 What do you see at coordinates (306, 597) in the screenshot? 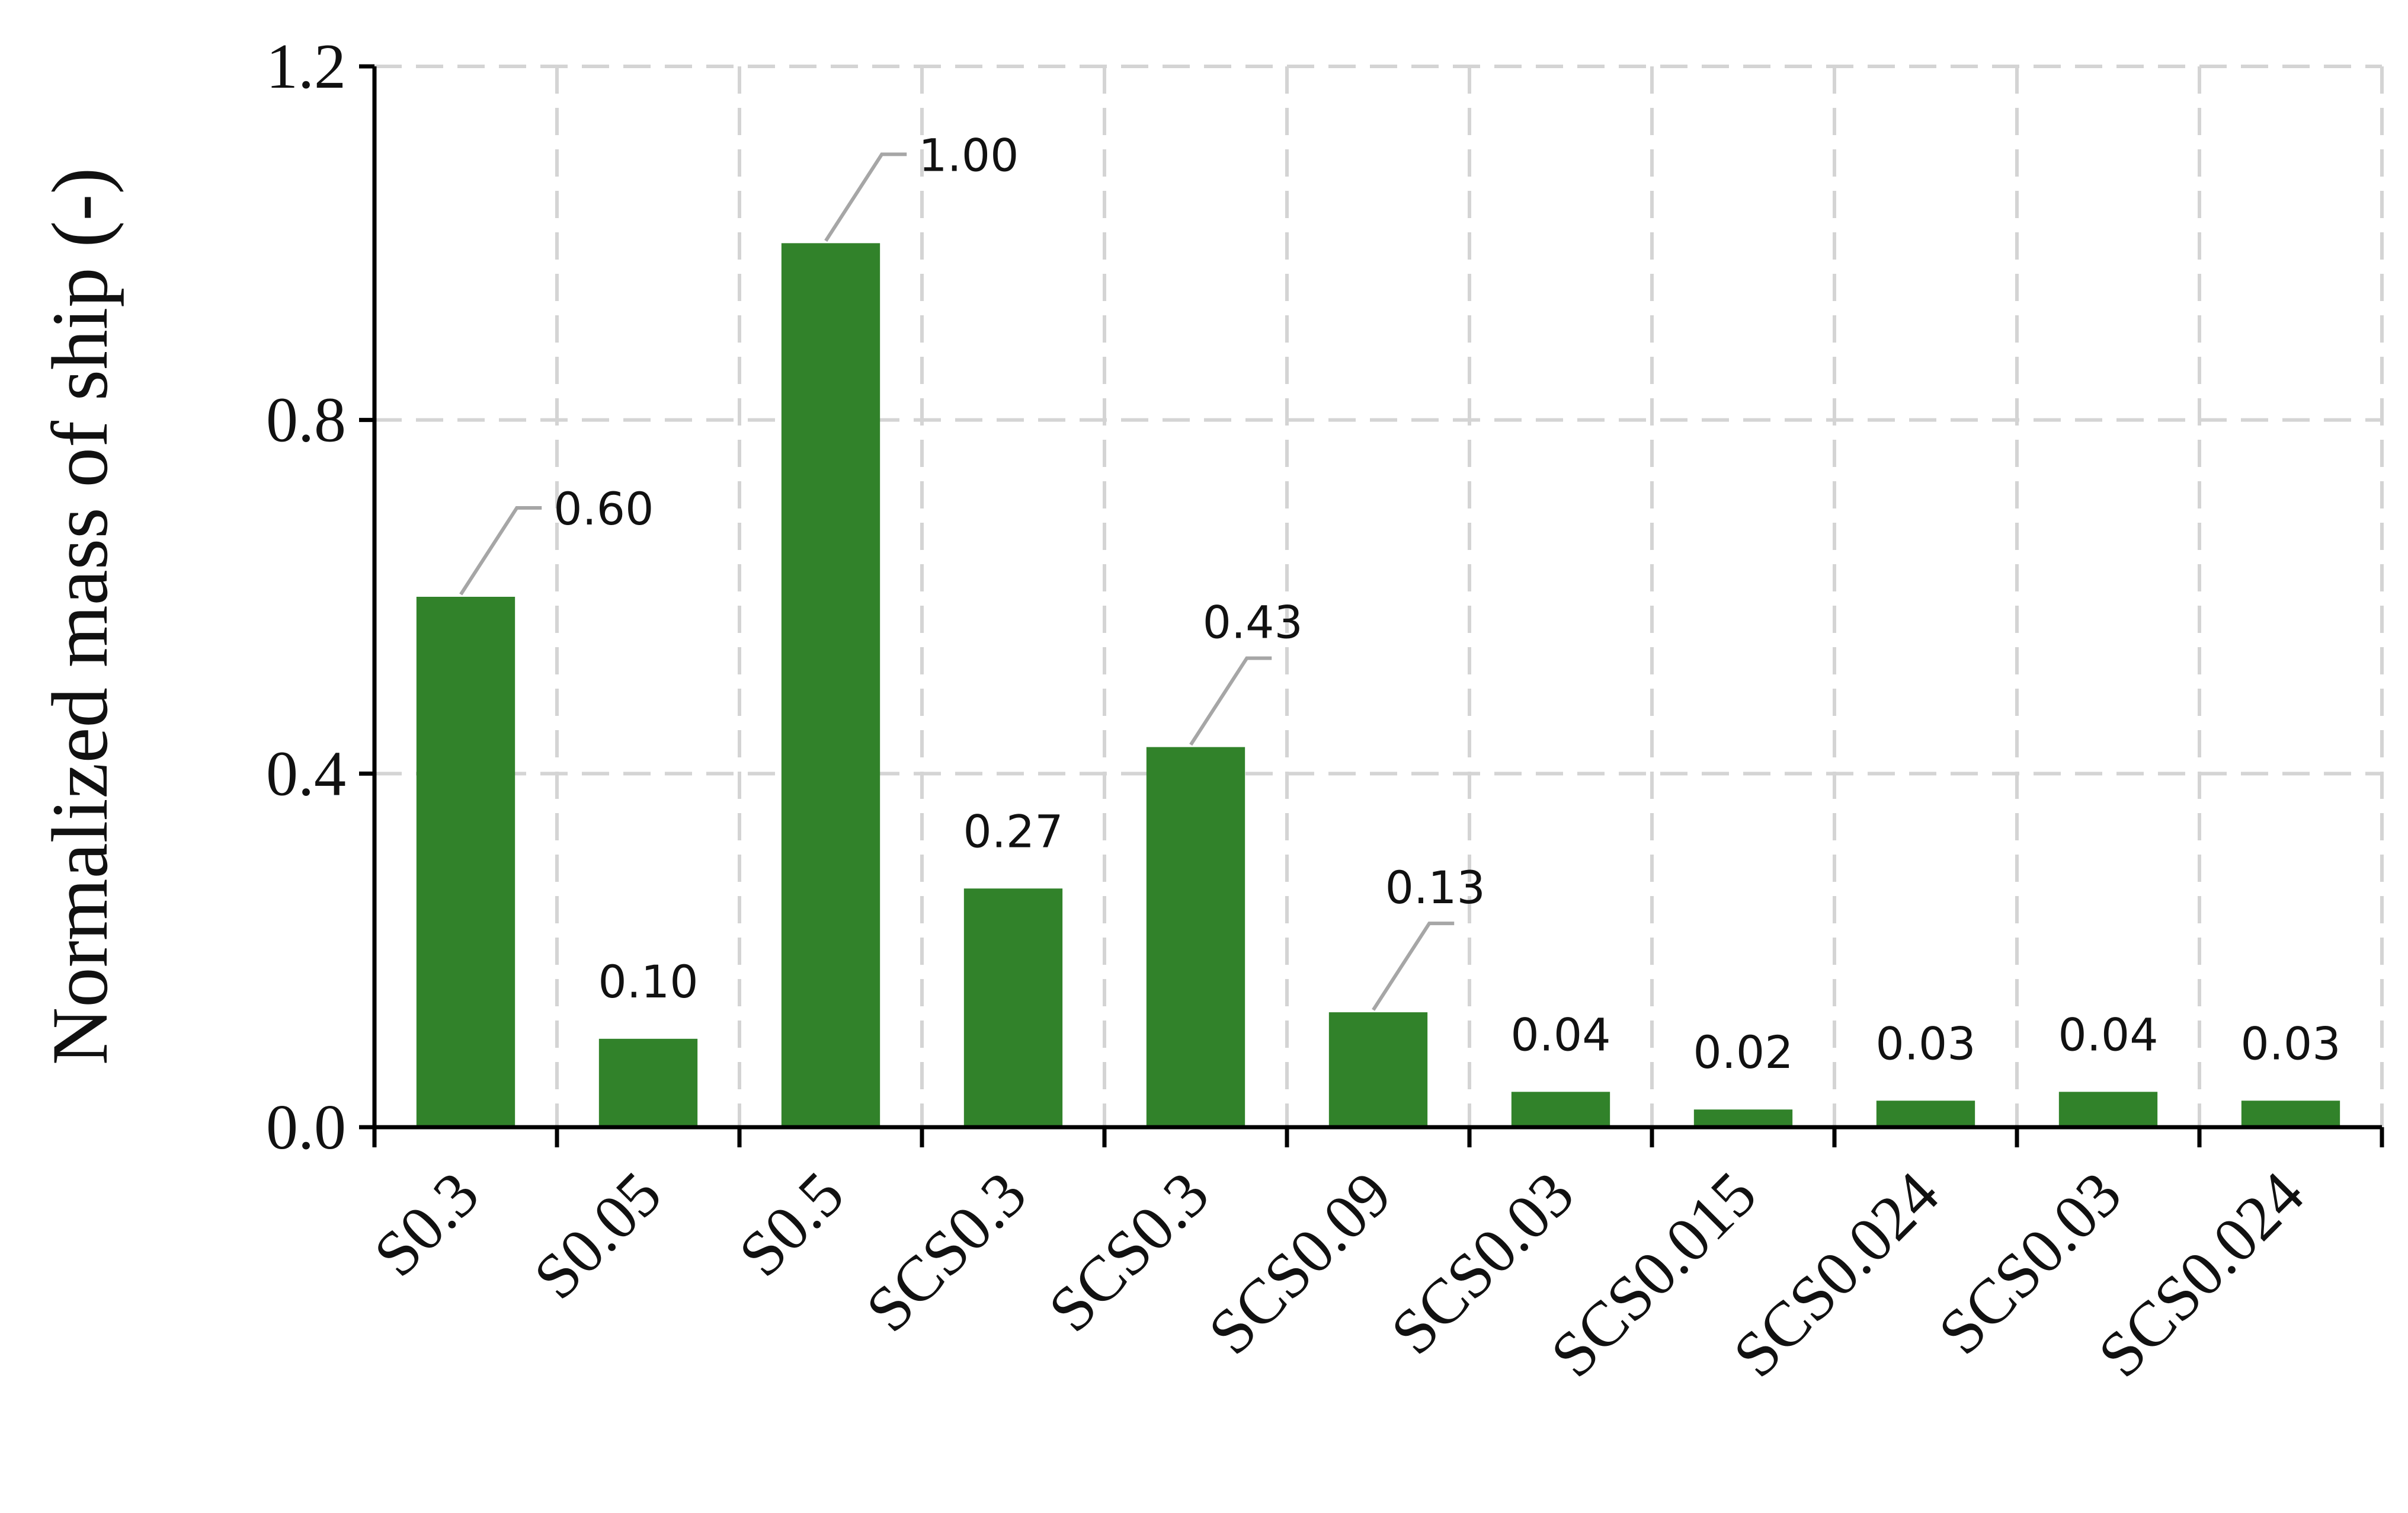
I see `y-tick-labels: 0.0 0.4 0.8 1.2` at bounding box center [306, 597].